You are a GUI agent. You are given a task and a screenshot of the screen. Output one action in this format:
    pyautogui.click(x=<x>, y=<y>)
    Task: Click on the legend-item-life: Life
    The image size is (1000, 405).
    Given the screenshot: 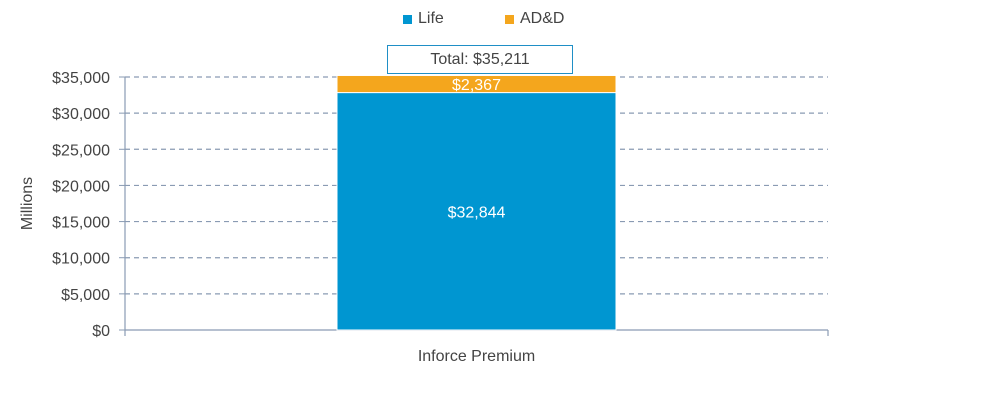 What is the action you would take?
    pyautogui.click(x=423, y=19)
    